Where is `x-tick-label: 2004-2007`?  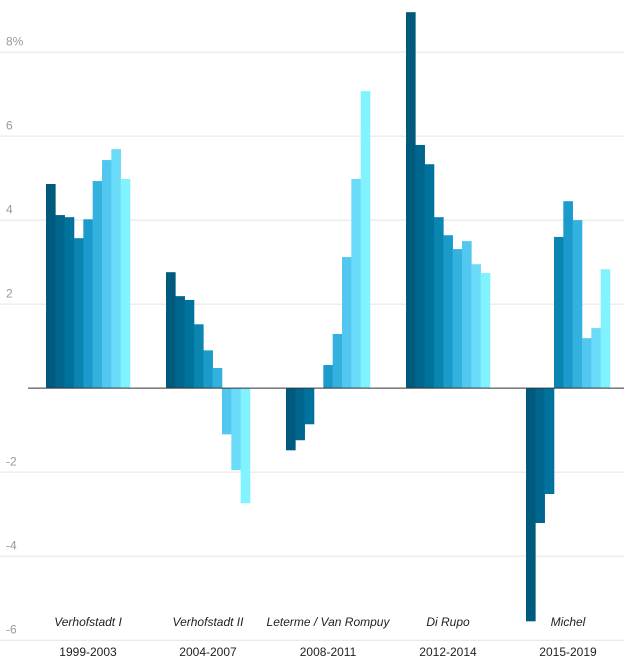 x-tick-label: 2004-2007 is located at coordinates (208, 651).